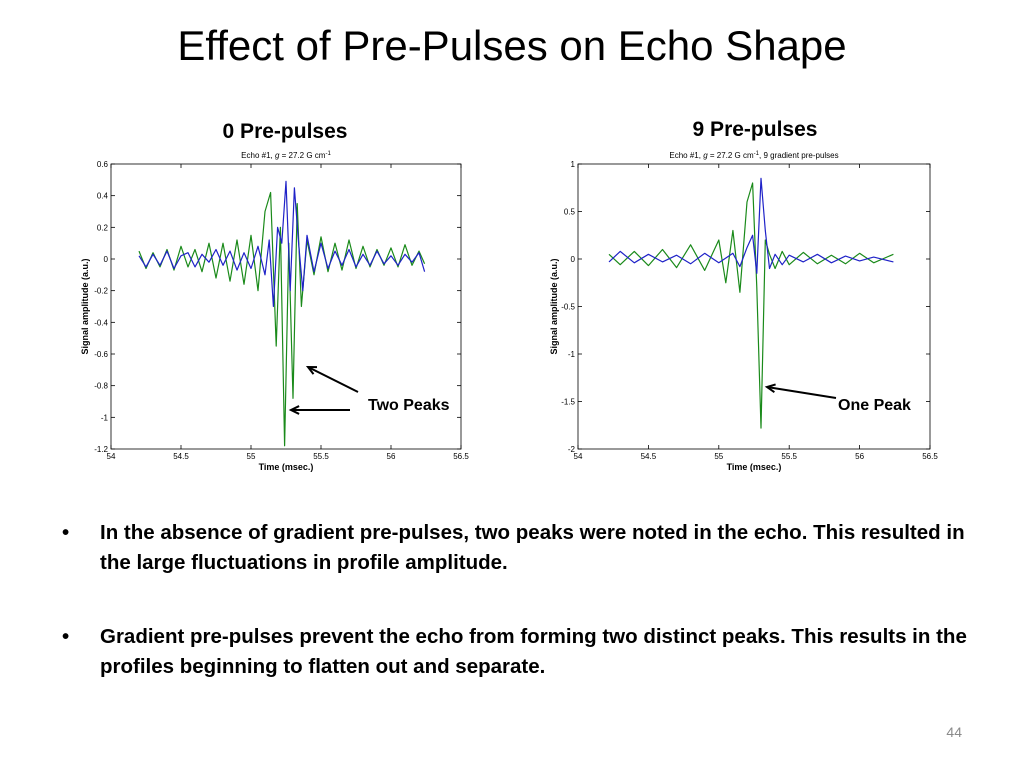 The height and width of the screenshot is (768, 1024). Describe the element at coordinates (101, 354) in the screenshot. I see `y-tick-label: -0.6` at that location.